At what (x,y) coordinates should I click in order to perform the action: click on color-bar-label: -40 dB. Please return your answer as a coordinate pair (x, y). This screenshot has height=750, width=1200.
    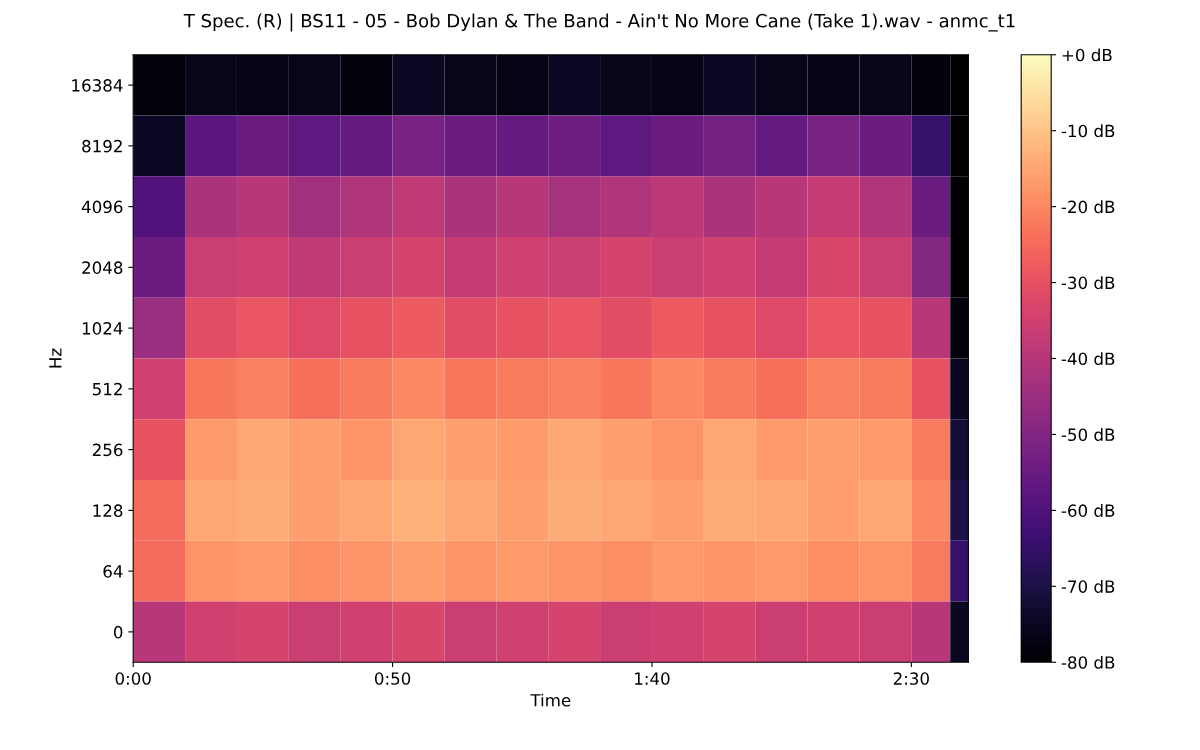
    Looking at the image, I should click on (1088, 359).